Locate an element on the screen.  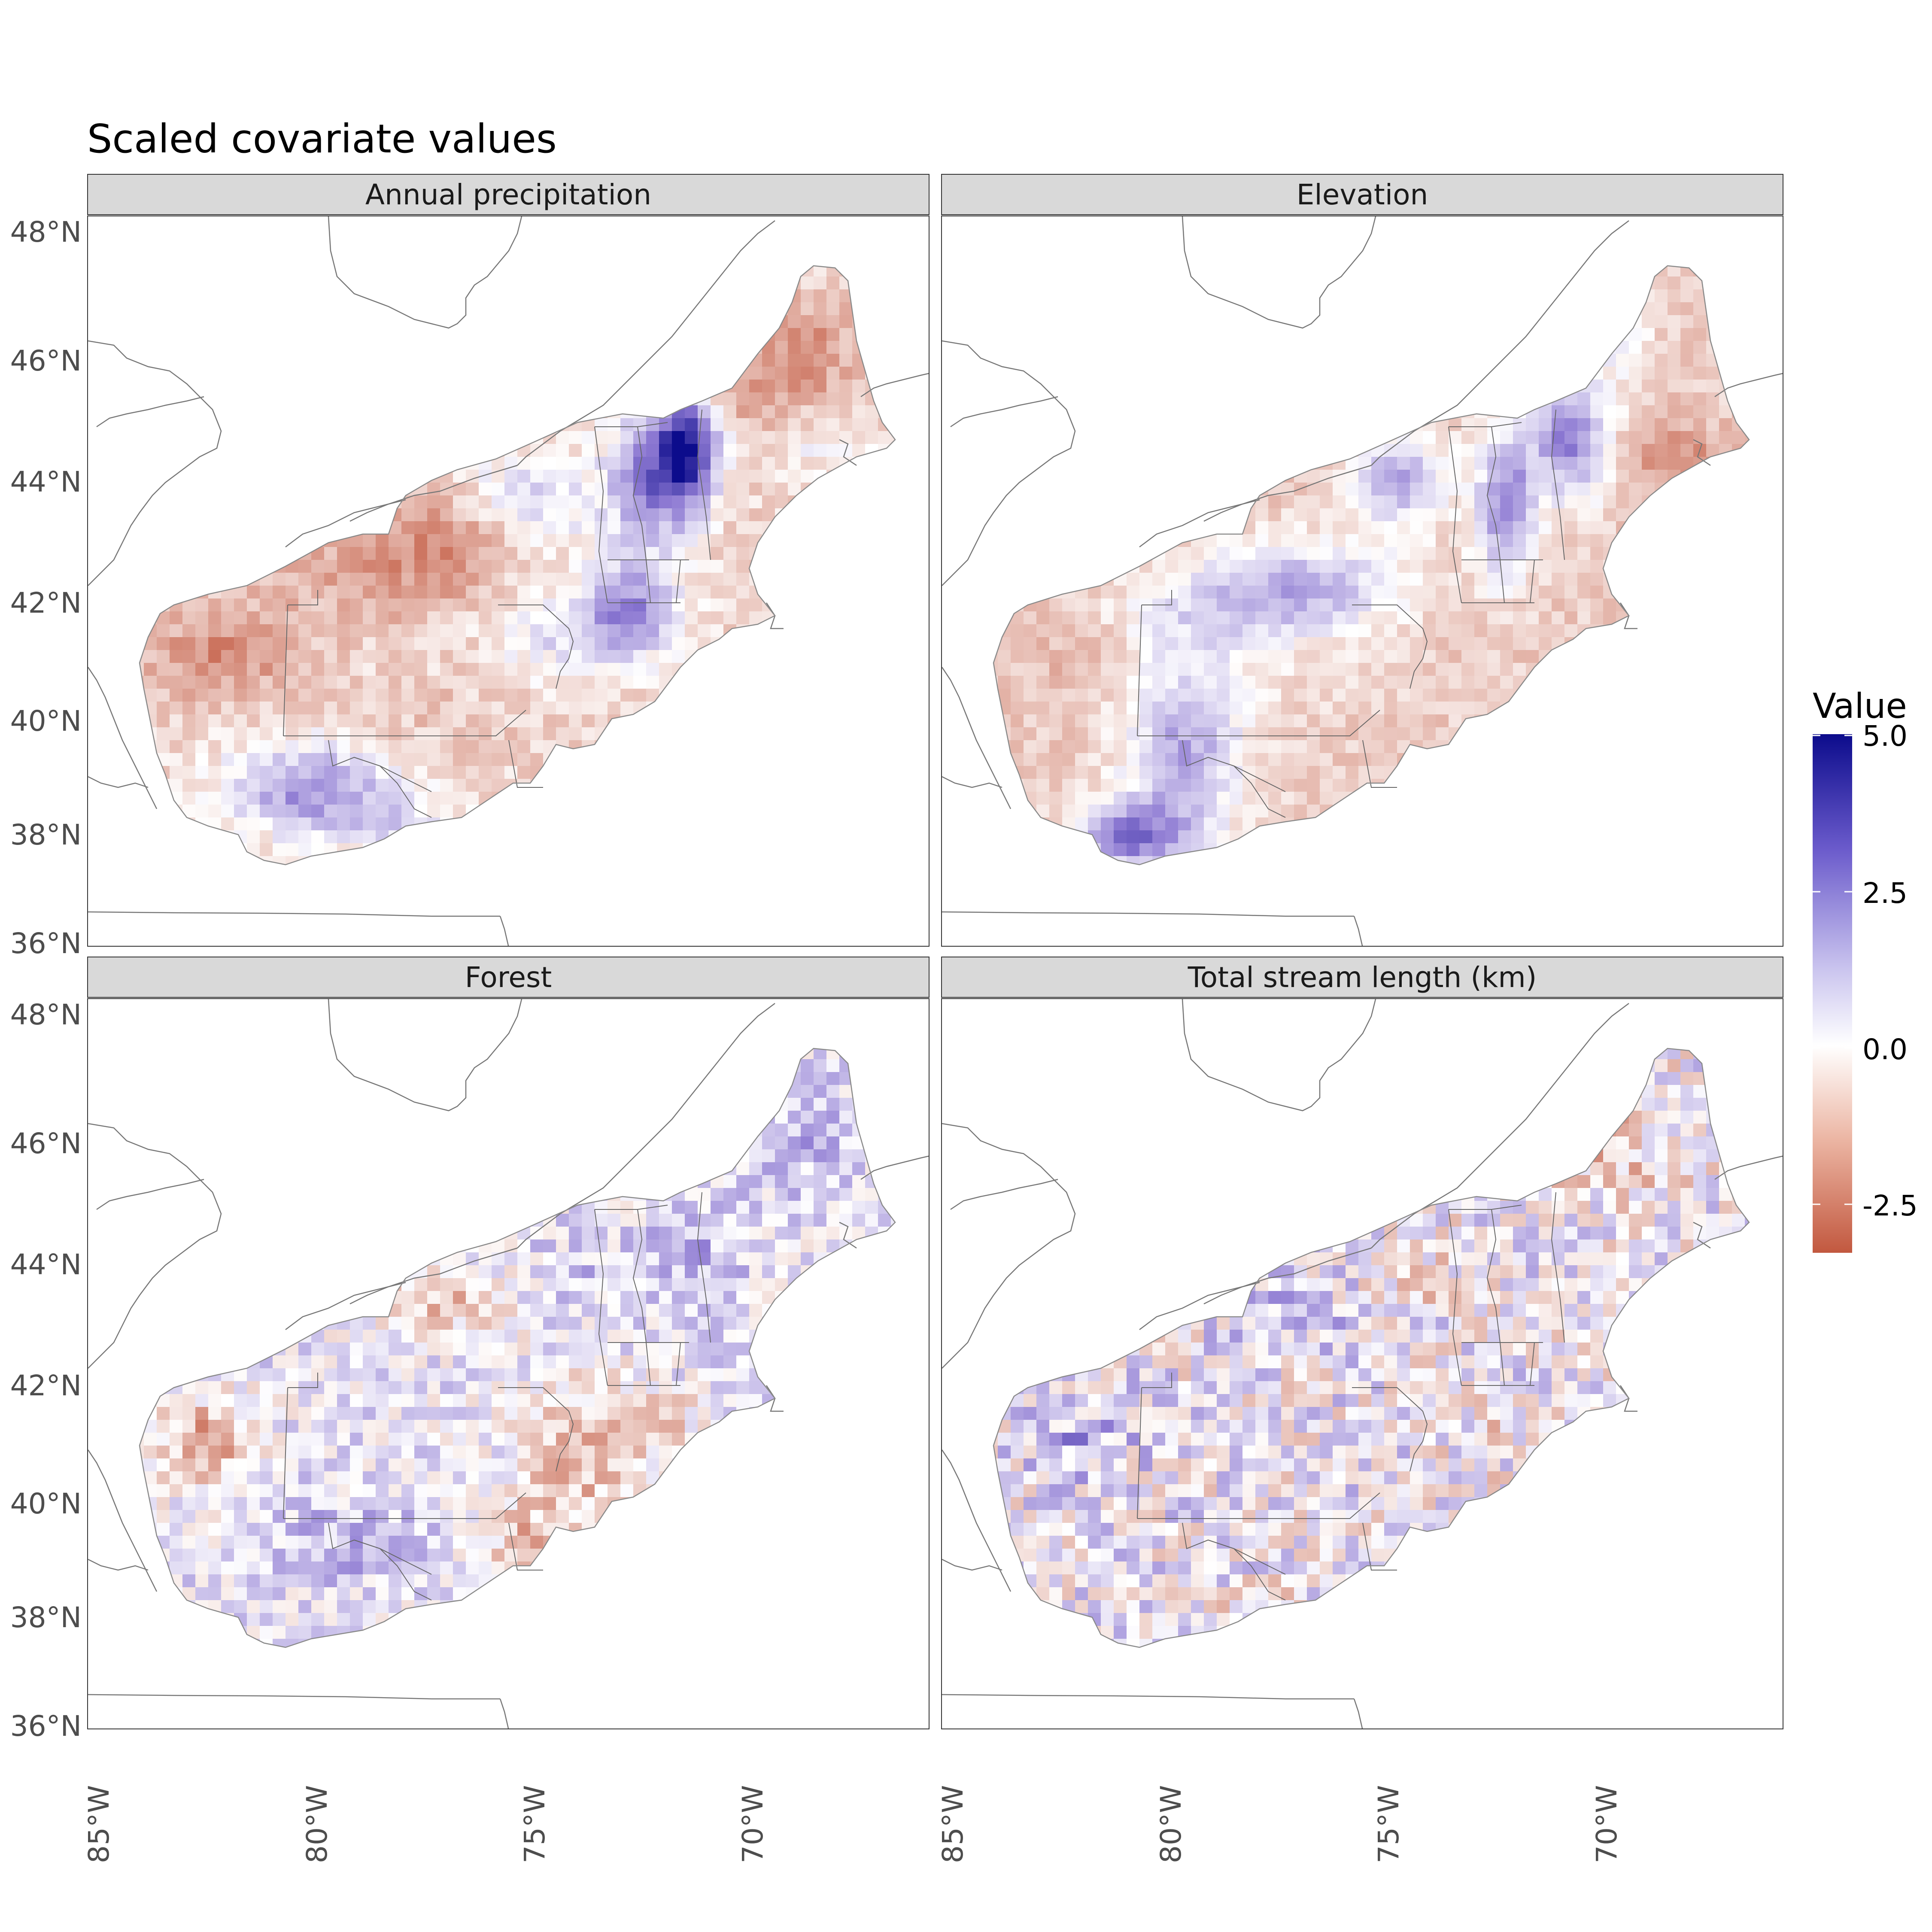
plot-title: Scaled covariate values is located at coordinates (322, 139).